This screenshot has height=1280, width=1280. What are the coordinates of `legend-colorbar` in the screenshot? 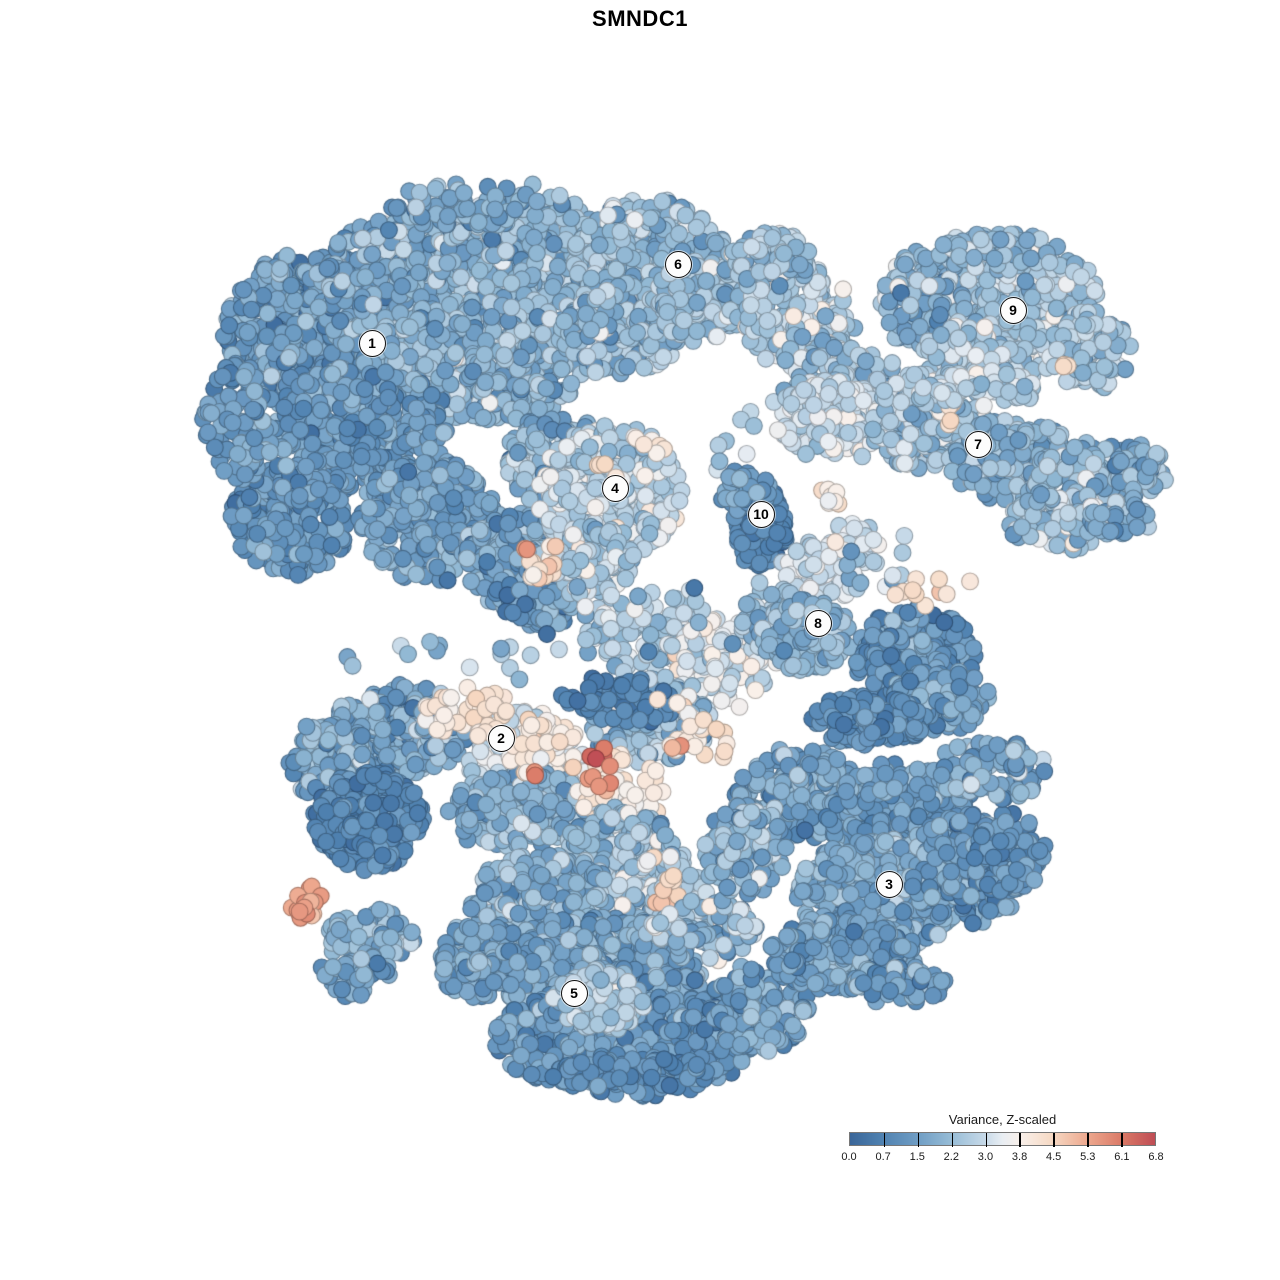 It's located at (1002, 1139).